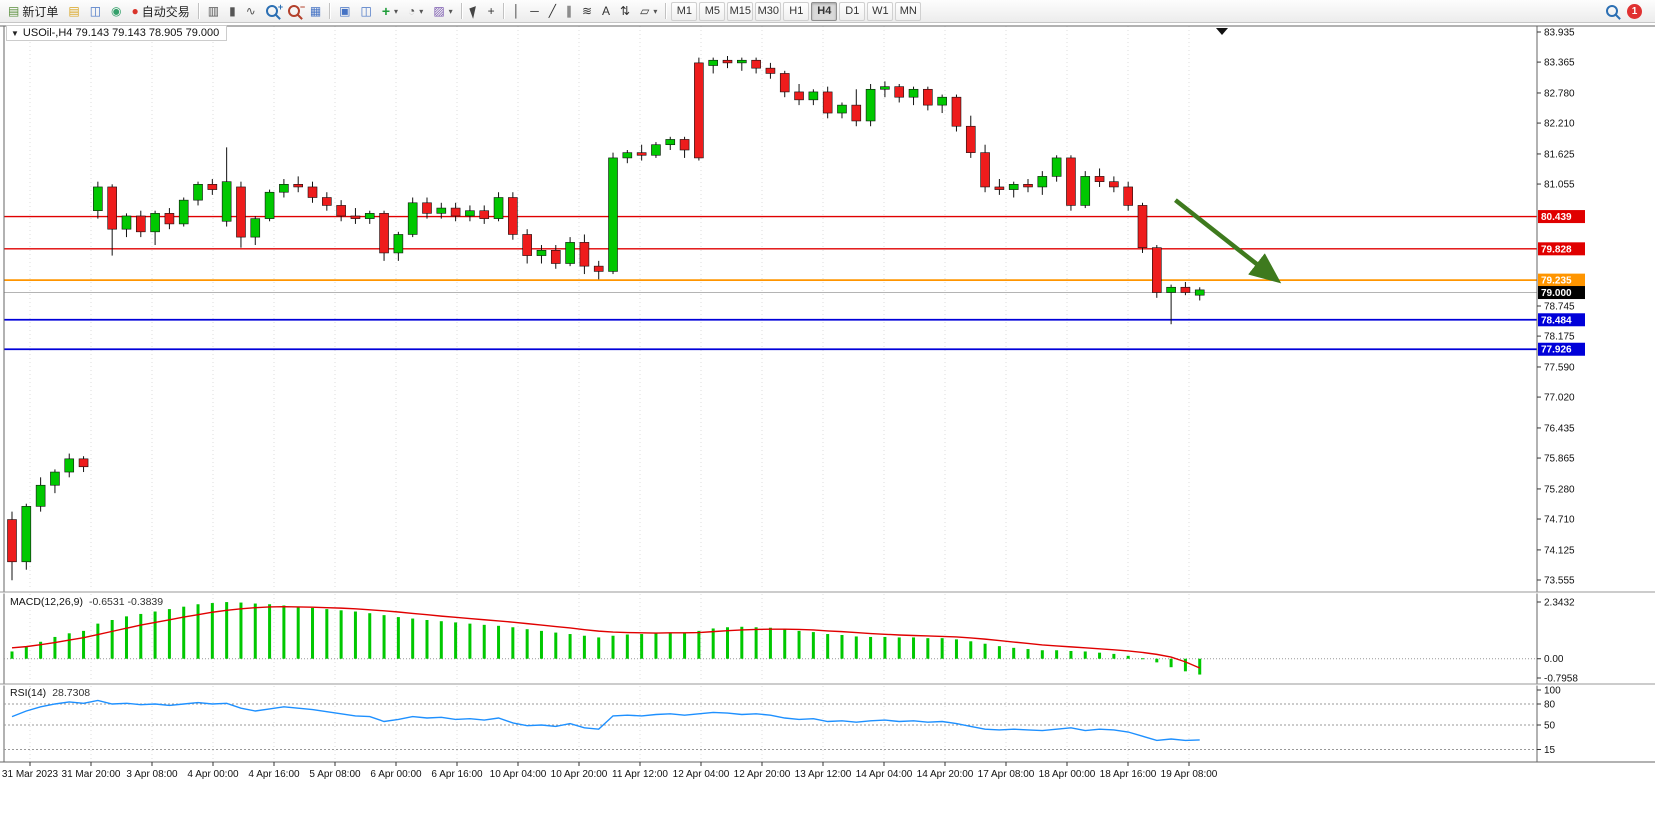  What do you see at coordinates (762, 774) in the screenshot?
I see `time-axis-label: 12 Apr 20:00` at bounding box center [762, 774].